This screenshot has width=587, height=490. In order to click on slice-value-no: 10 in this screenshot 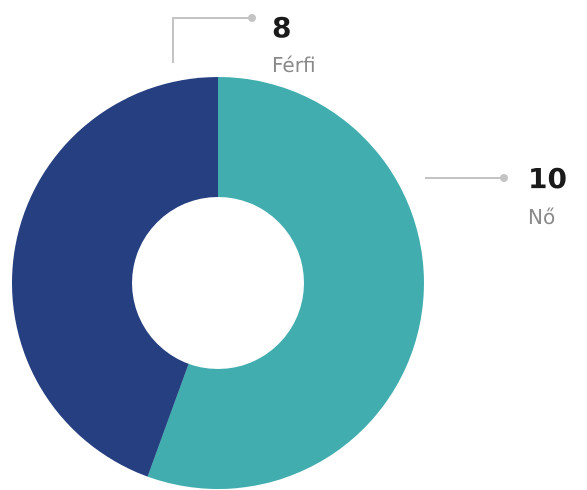, I will do `click(547, 178)`.